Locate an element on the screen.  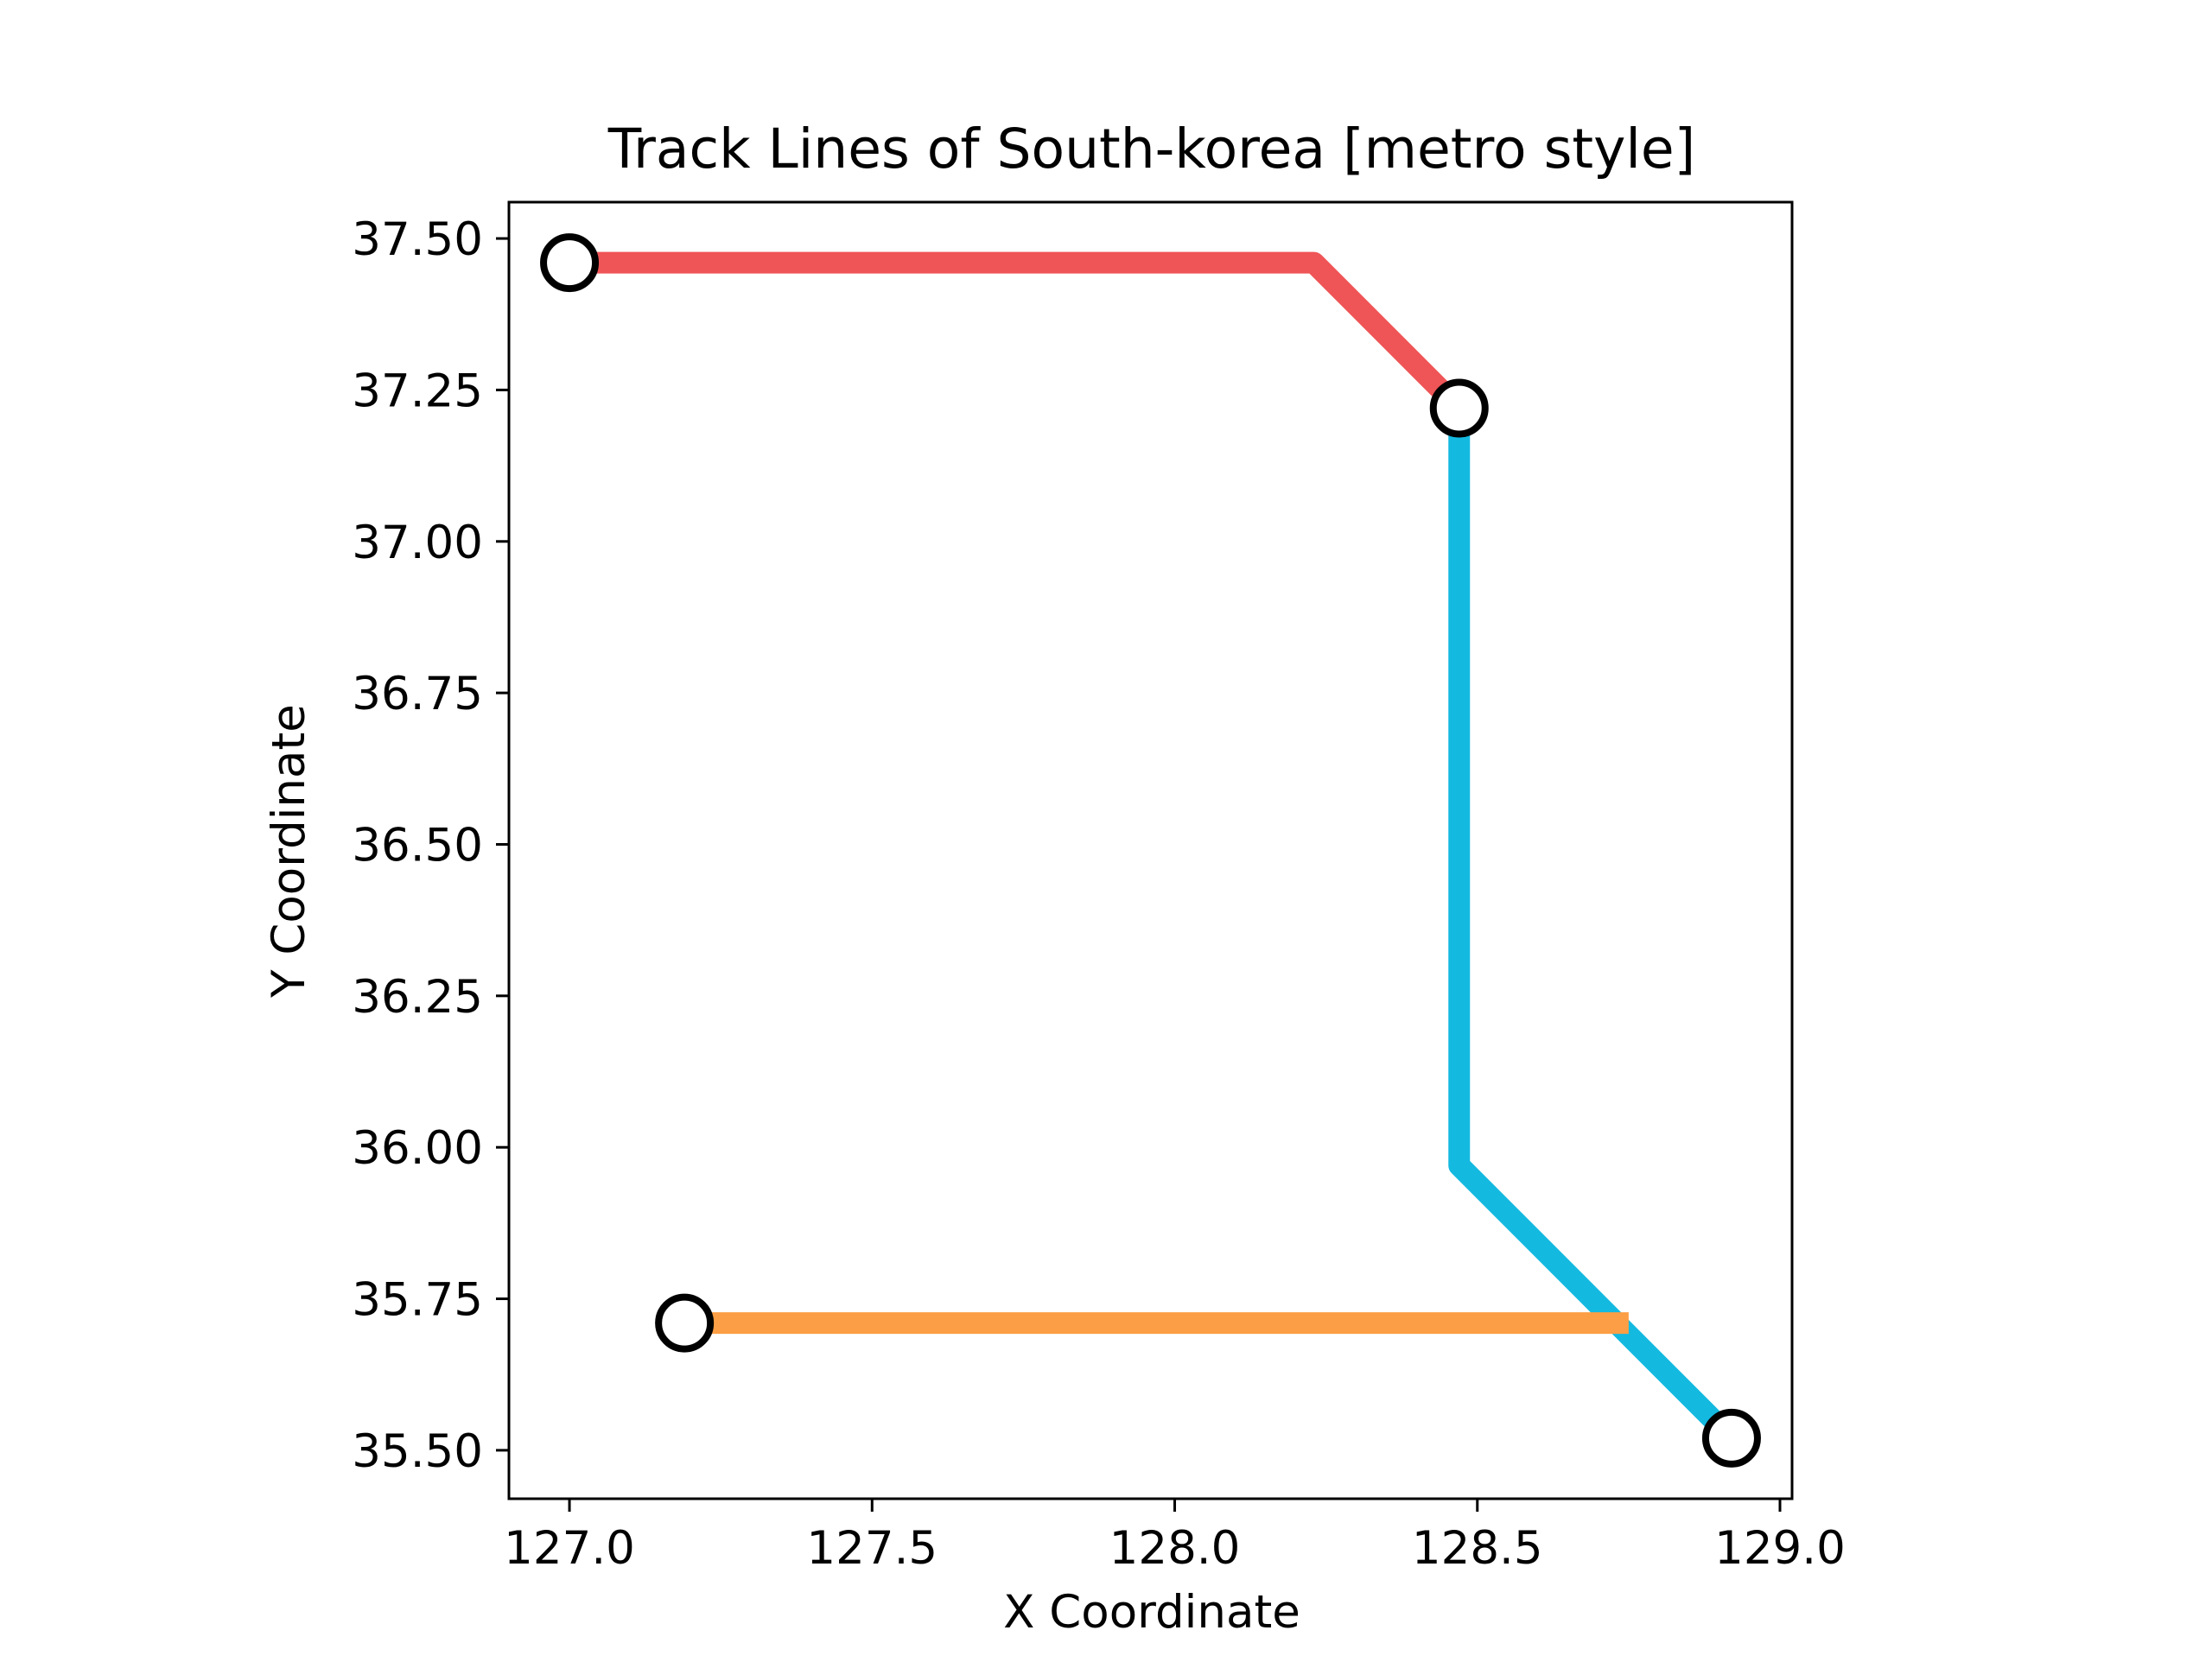
y-axis-label: Y Coordinate is located at coordinates (289, 851).